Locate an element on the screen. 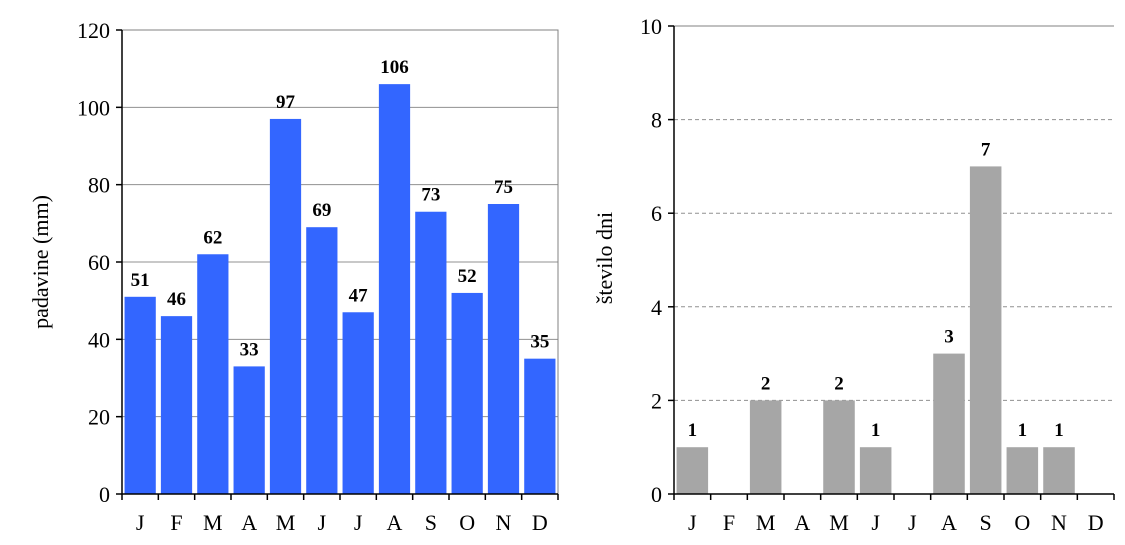  data-label: 73 is located at coordinates (430, 195).